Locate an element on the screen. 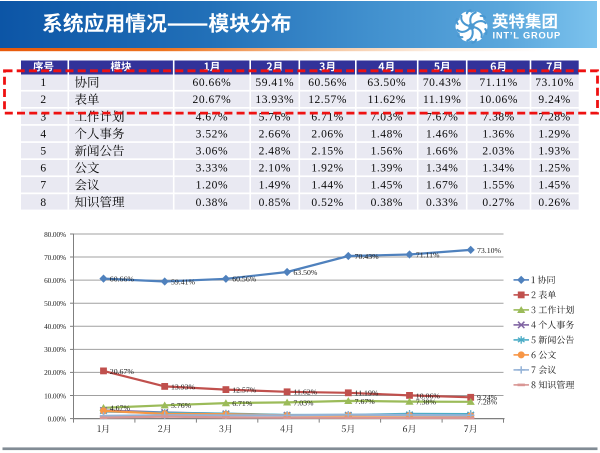 The height and width of the screenshot is (453, 600). svg-text: 3.33% is located at coordinates (212, 169).